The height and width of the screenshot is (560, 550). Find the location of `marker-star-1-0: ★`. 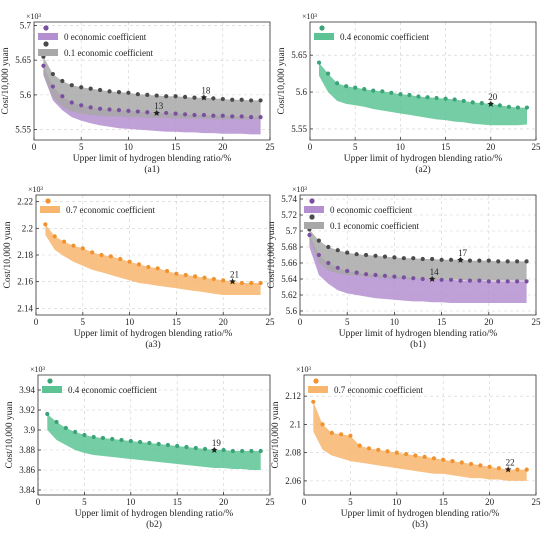

marker-star-1-0: ★ is located at coordinates (491, 104).